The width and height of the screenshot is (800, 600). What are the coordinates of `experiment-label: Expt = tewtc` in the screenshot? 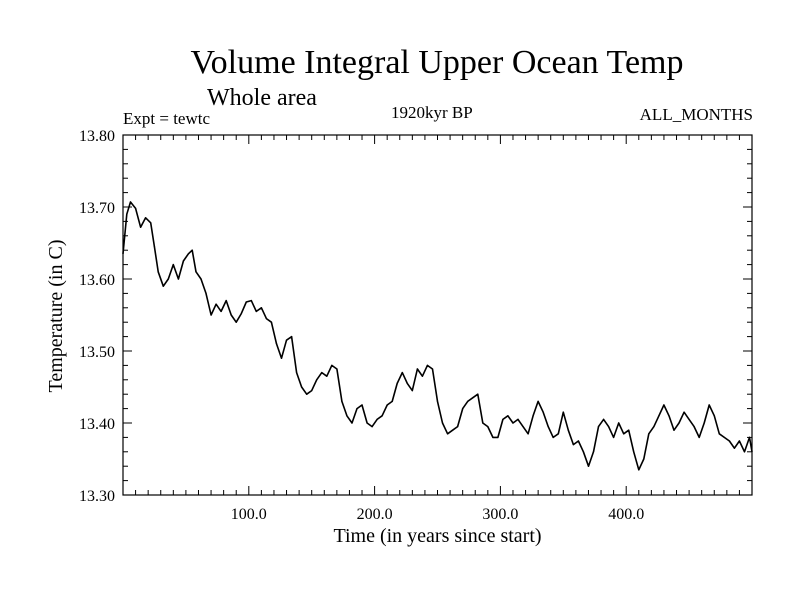 It's located at (167, 118).